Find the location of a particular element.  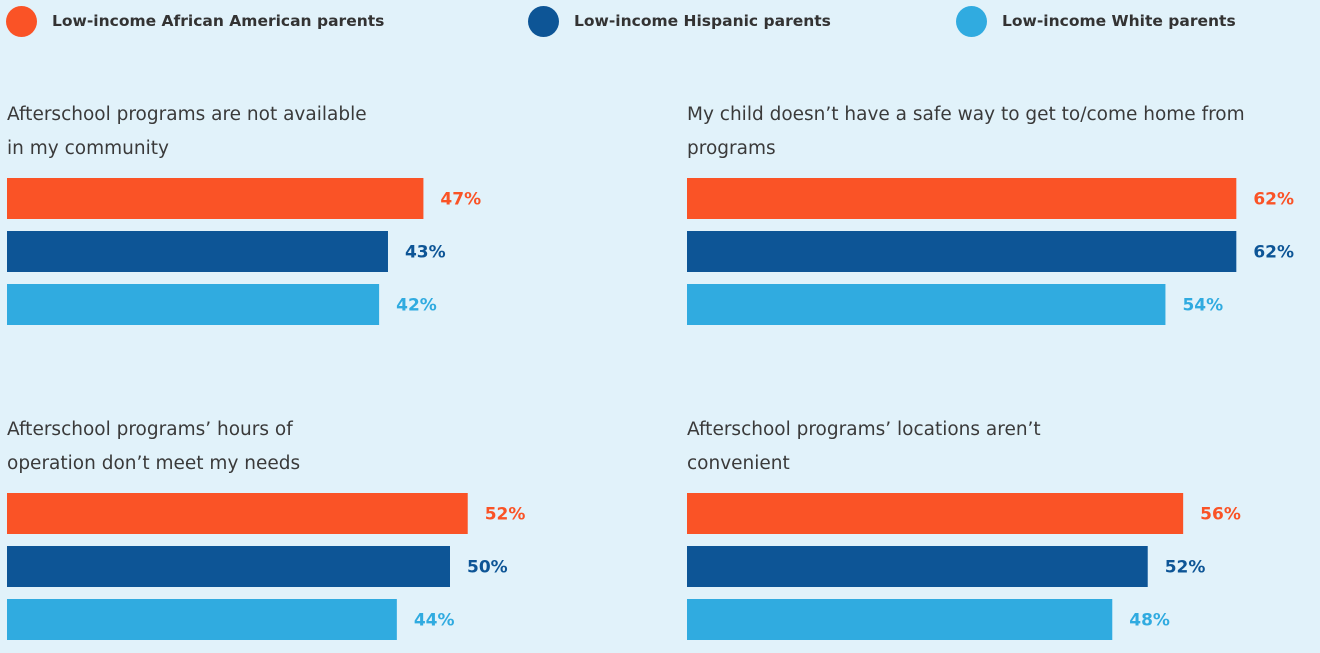

bar-value-label: 44% is located at coordinates (434, 621).